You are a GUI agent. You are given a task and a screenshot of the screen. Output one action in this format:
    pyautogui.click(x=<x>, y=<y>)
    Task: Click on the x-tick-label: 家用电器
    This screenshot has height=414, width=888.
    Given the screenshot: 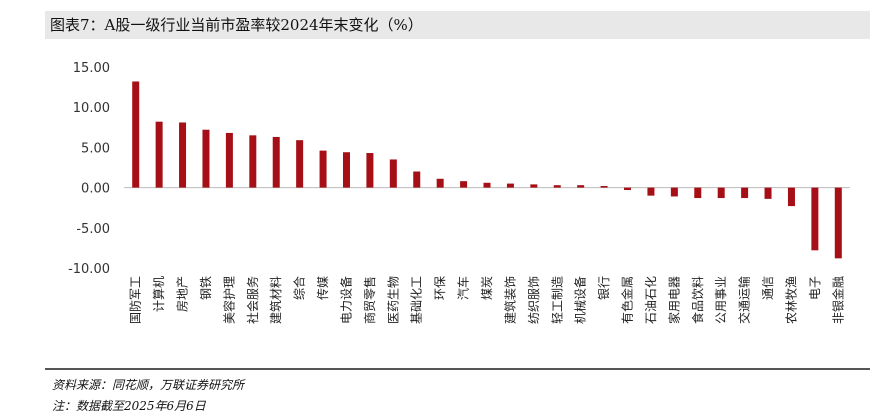 What is the action you would take?
    pyautogui.click(x=673, y=300)
    